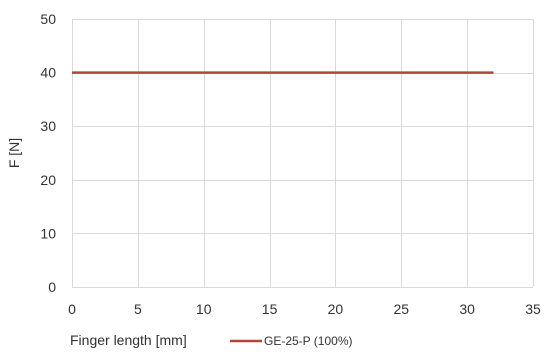 This screenshot has height=359, width=555. Describe the element at coordinates (48, 233) in the screenshot. I see `y-tick-label: 10` at that location.